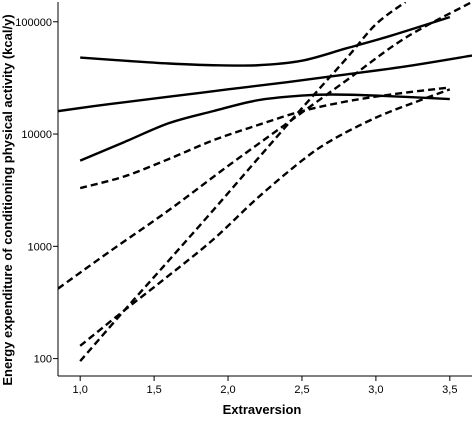 The width and height of the screenshot is (474, 423). I want to click on x-tick-label: 2,0, so click(227, 390).